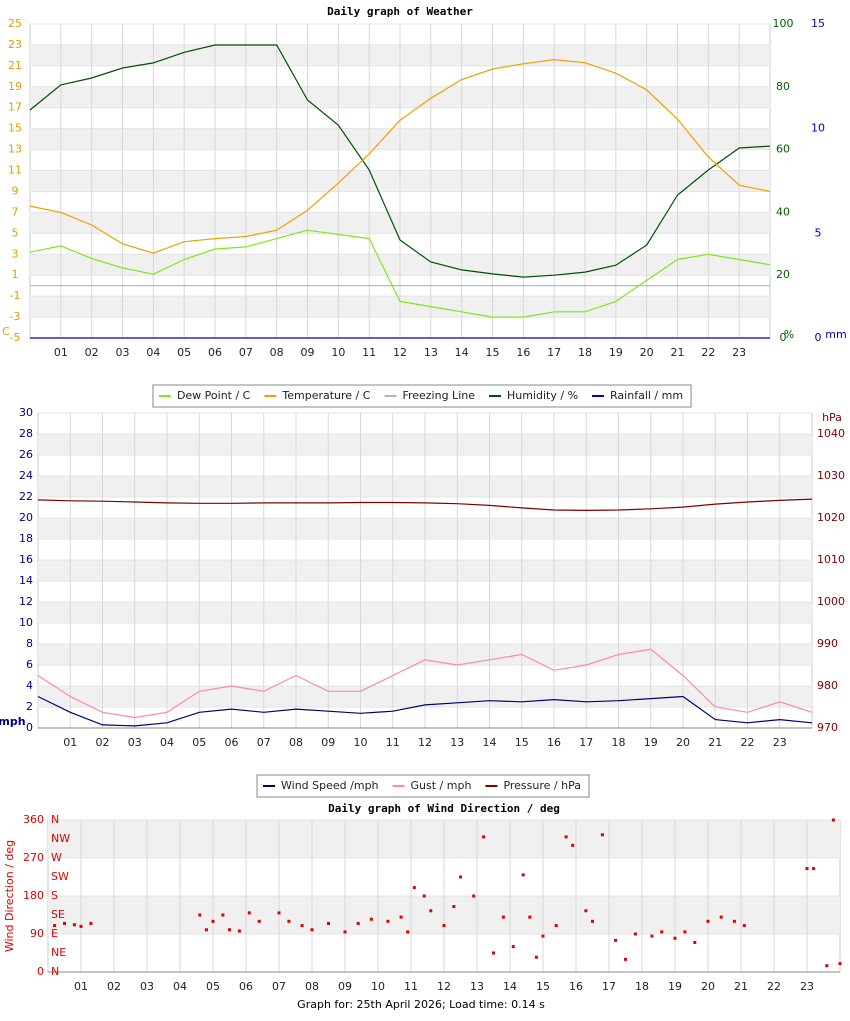 The width and height of the screenshot is (850, 1021). Describe the element at coordinates (246, 352) in the screenshot. I see `x-tick-label: 07` at that location.